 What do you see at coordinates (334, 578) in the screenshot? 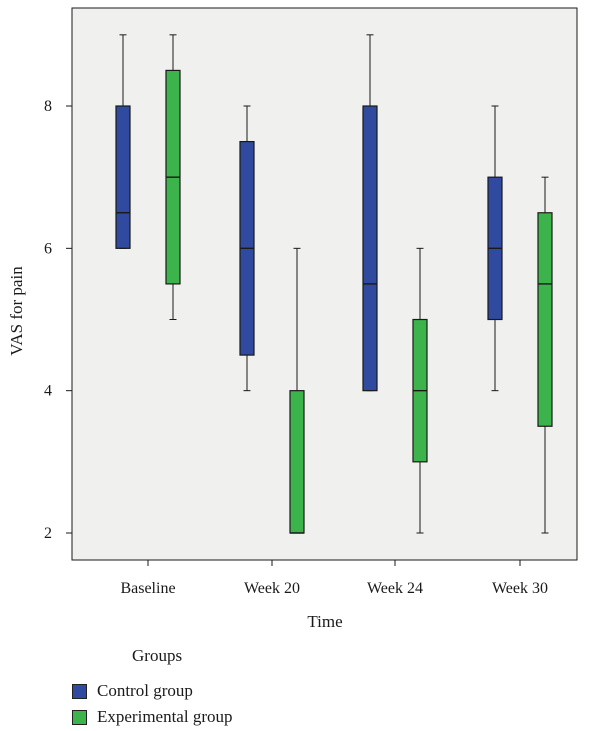
I see `x-axis: Baseline Week 20 Week 24 Week 30` at bounding box center [334, 578].